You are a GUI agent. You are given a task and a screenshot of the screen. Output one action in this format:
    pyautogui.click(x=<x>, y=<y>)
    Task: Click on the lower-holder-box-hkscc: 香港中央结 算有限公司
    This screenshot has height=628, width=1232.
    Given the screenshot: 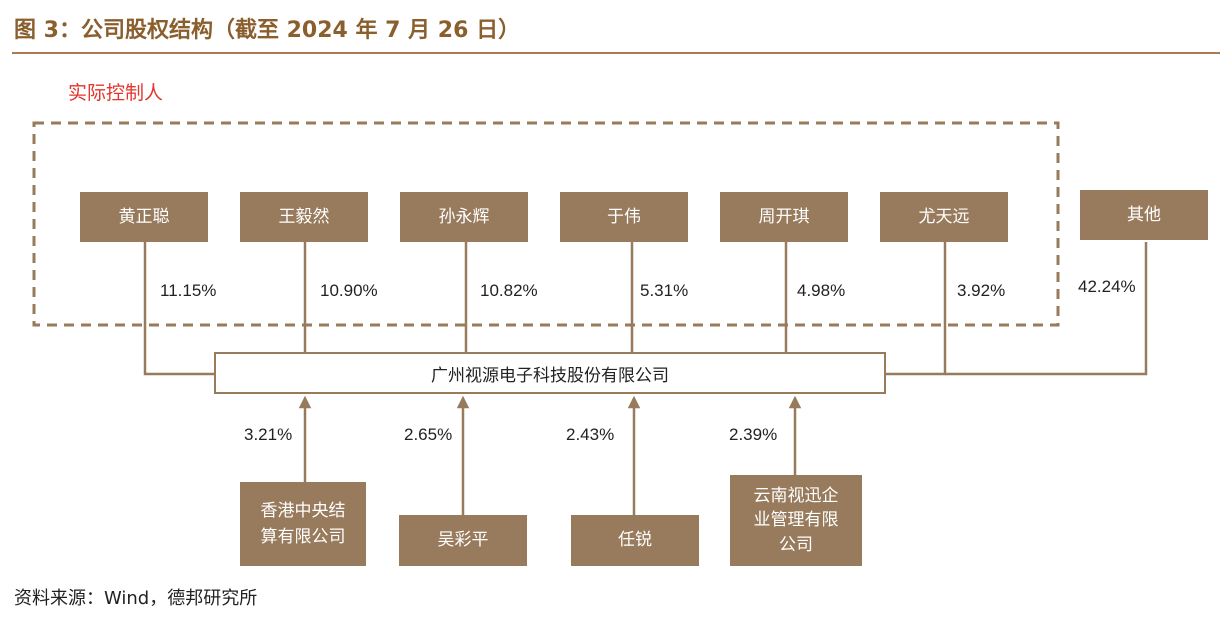 What is the action you would take?
    pyautogui.click(x=303, y=524)
    